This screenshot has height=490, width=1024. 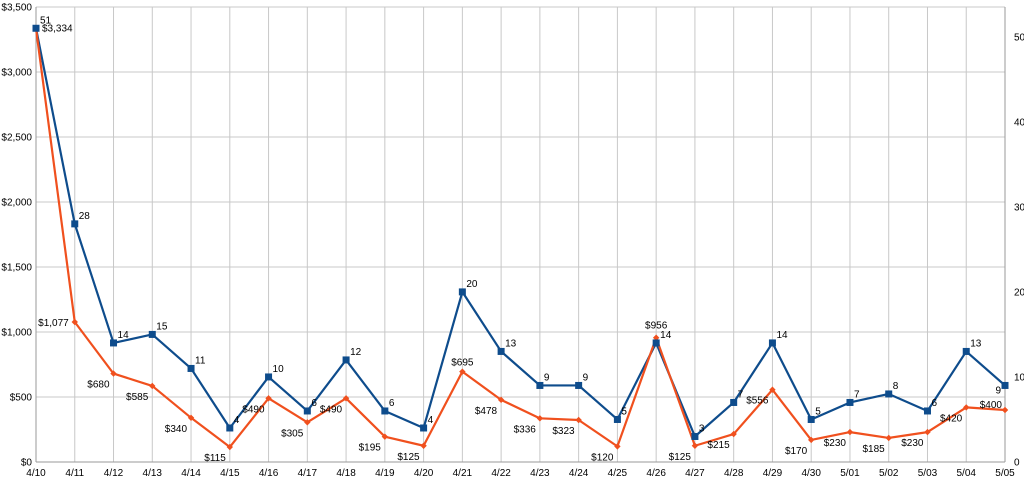 I want to click on x-axis-tick-label: 4/17, so click(x=308, y=473).